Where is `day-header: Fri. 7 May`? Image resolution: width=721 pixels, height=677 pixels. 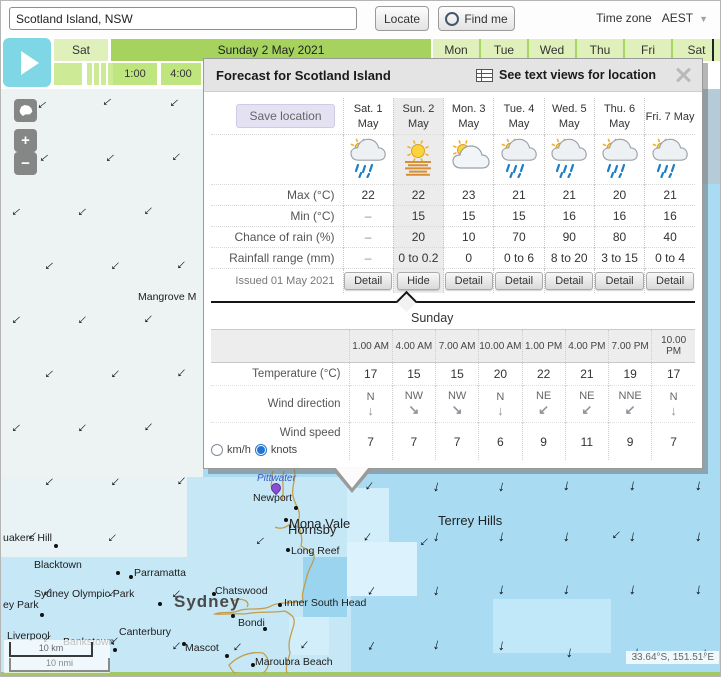 day-header: Fri. 7 May is located at coordinates (669, 116).